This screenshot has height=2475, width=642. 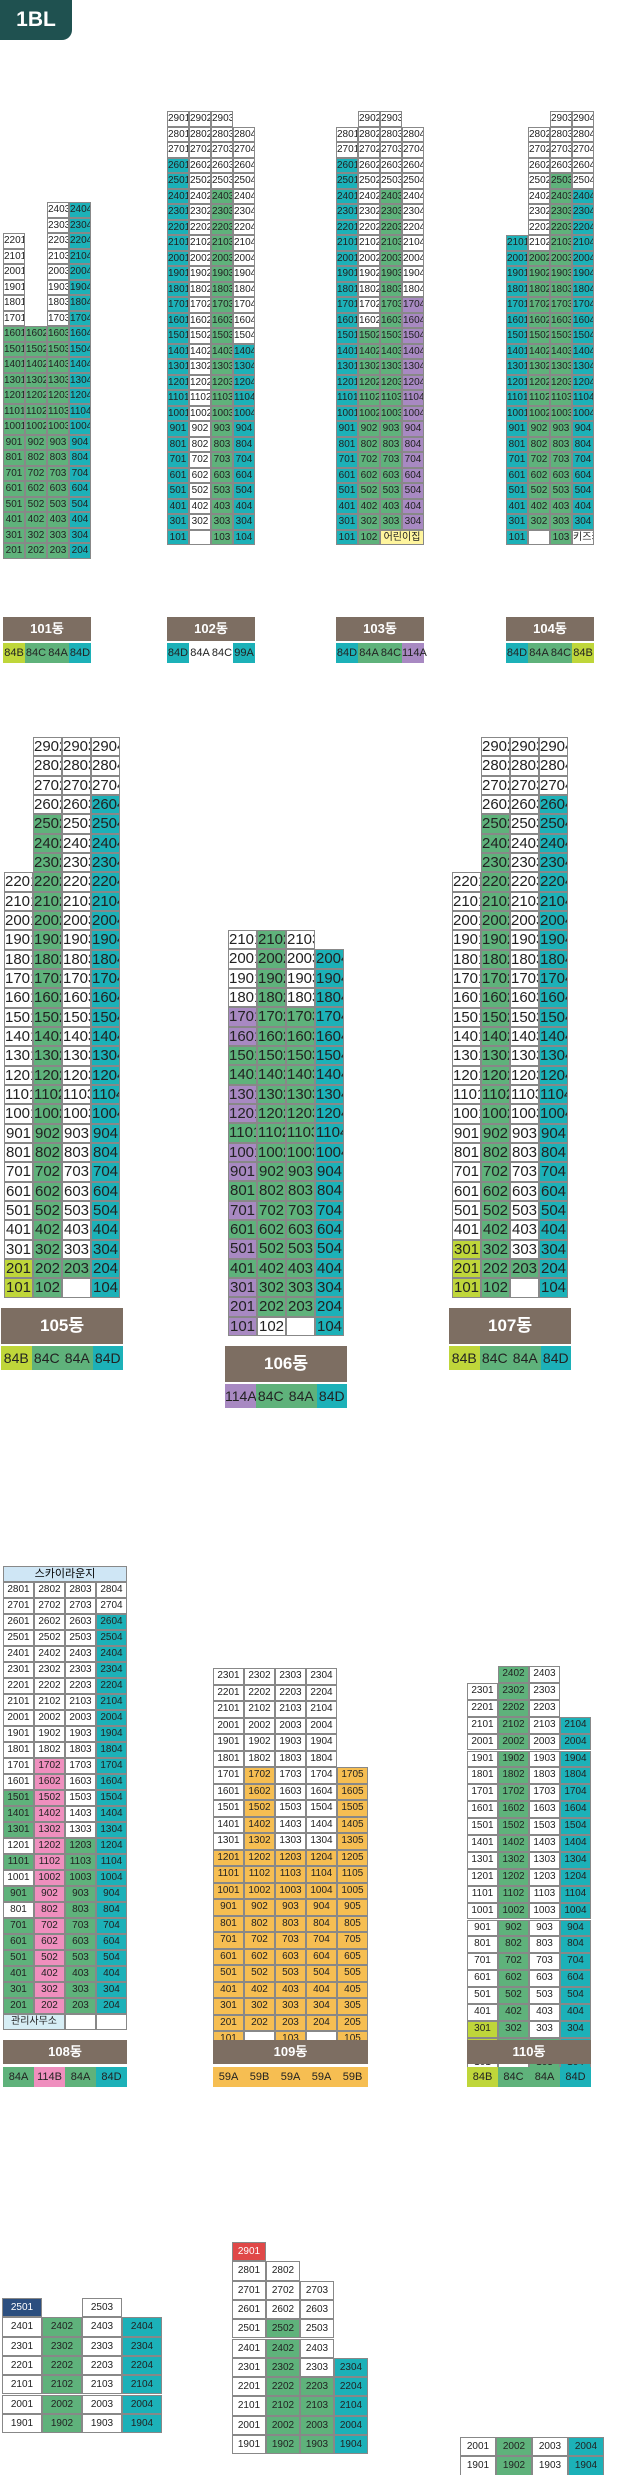 What do you see at coordinates (495, 1056) in the screenshot?
I see `unit-cell: 1302` at bounding box center [495, 1056].